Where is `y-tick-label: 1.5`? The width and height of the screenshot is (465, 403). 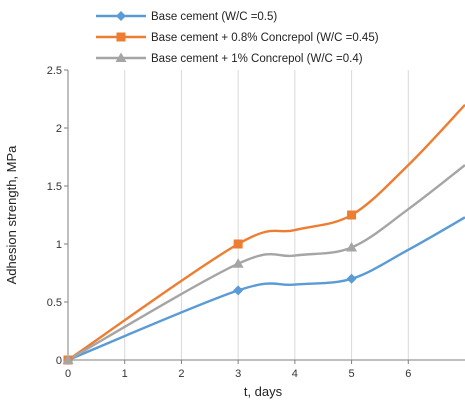
y-tick-label: 1.5 is located at coordinates (54, 187).